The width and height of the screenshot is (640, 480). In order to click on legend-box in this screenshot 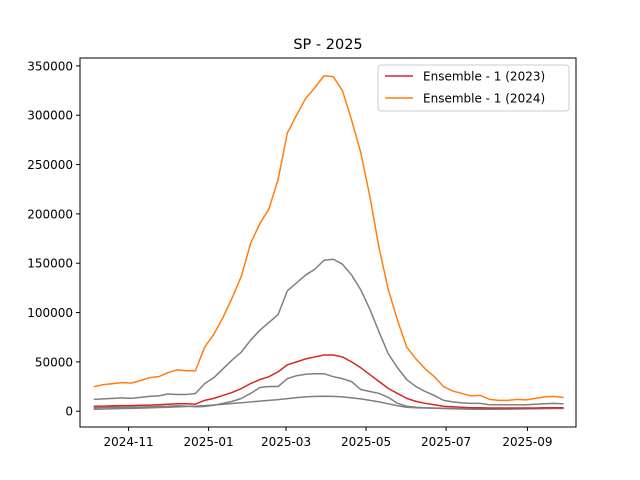, I will do `click(473, 88)`.